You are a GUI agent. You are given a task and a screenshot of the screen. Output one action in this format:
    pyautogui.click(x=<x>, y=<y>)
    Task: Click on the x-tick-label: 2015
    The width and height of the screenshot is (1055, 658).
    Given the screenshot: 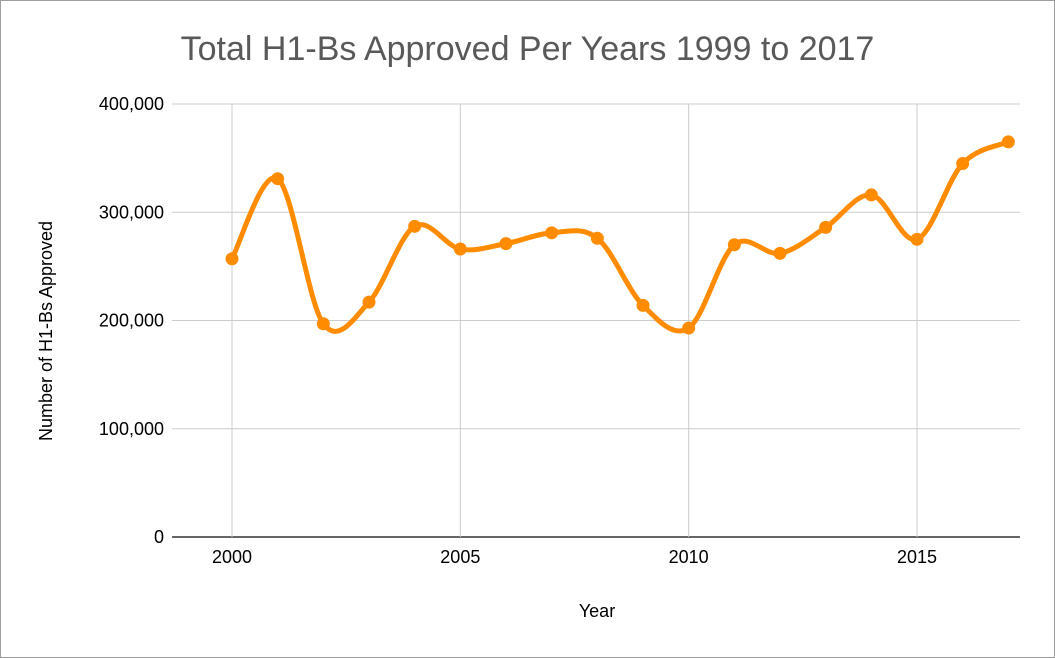 What is the action you would take?
    pyautogui.click(x=917, y=557)
    